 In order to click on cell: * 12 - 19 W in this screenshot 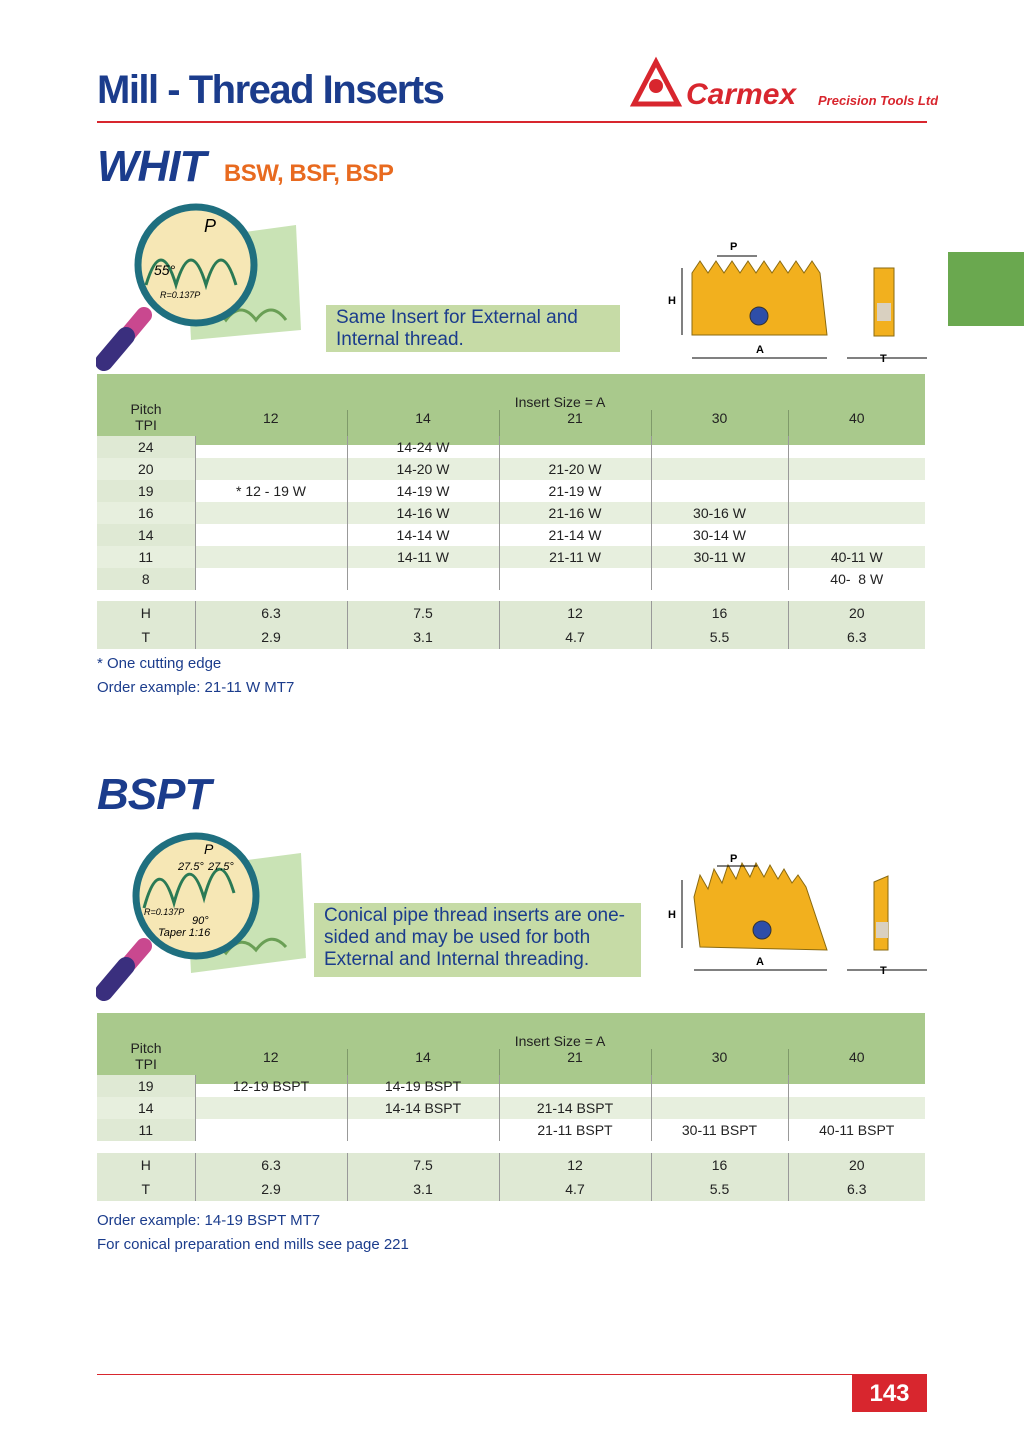, I will do `click(270, 491)`.